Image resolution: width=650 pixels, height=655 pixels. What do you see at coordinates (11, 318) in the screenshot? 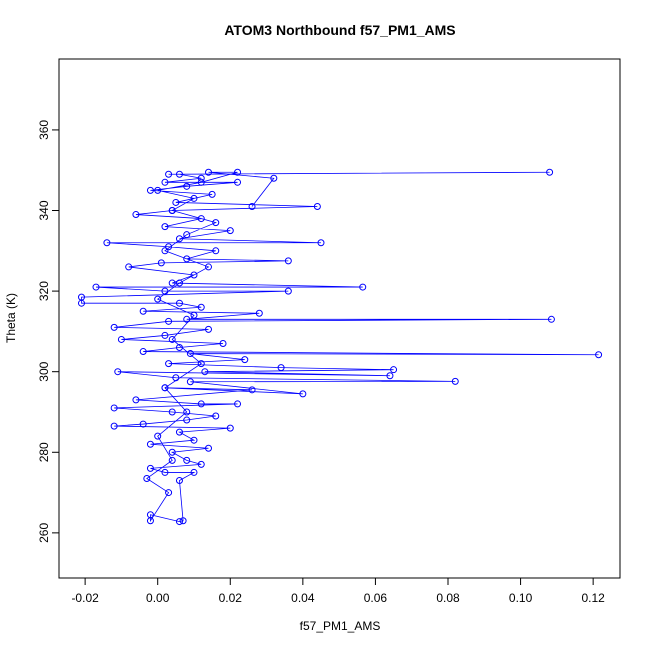
I see `y-axis-label: Theta (K)` at bounding box center [11, 318].